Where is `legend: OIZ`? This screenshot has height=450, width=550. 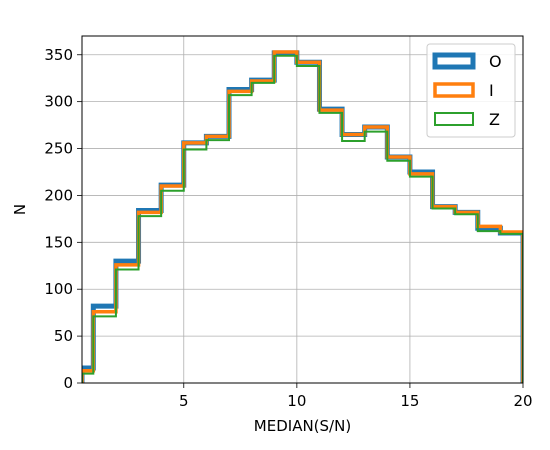 legend: OIZ is located at coordinates (471, 90).